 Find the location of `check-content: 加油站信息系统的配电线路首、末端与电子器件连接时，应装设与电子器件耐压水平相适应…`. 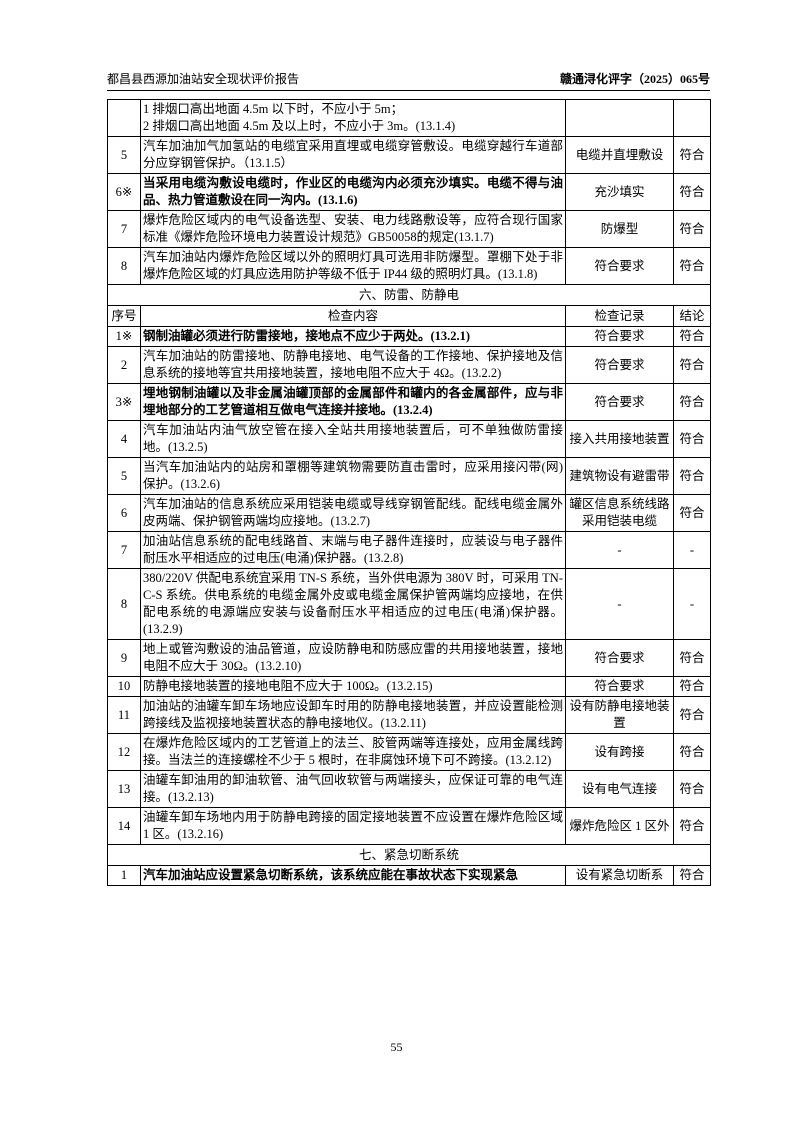

check-content: 加油站信息系统的配电线路首、末端与电子器件连接时，应装设与电子器件耐压水平相适应… is located at coordinates (353, 550).